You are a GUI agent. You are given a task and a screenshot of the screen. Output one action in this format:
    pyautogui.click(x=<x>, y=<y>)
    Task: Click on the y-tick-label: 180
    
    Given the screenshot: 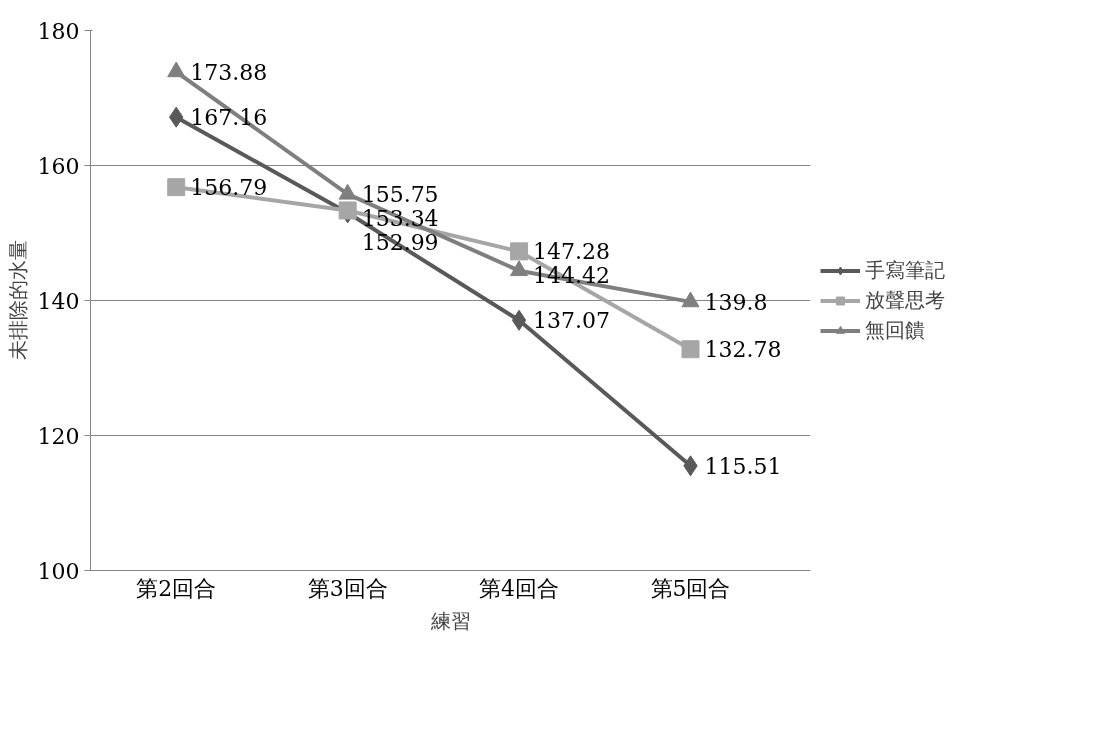 What is the action you would take?
    pyautogui.click(x=58, y=31)
    